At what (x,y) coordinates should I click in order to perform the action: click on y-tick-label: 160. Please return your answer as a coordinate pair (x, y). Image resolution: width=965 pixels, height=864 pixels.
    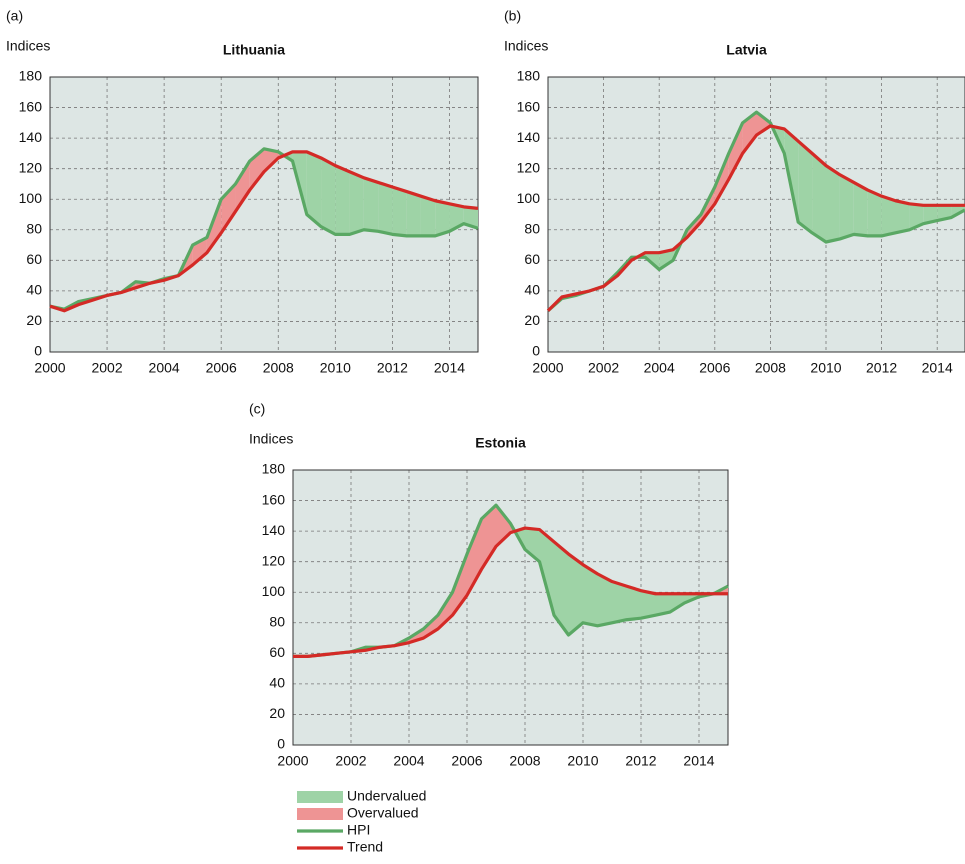
    Looking at the image, I should click on (529, 106).